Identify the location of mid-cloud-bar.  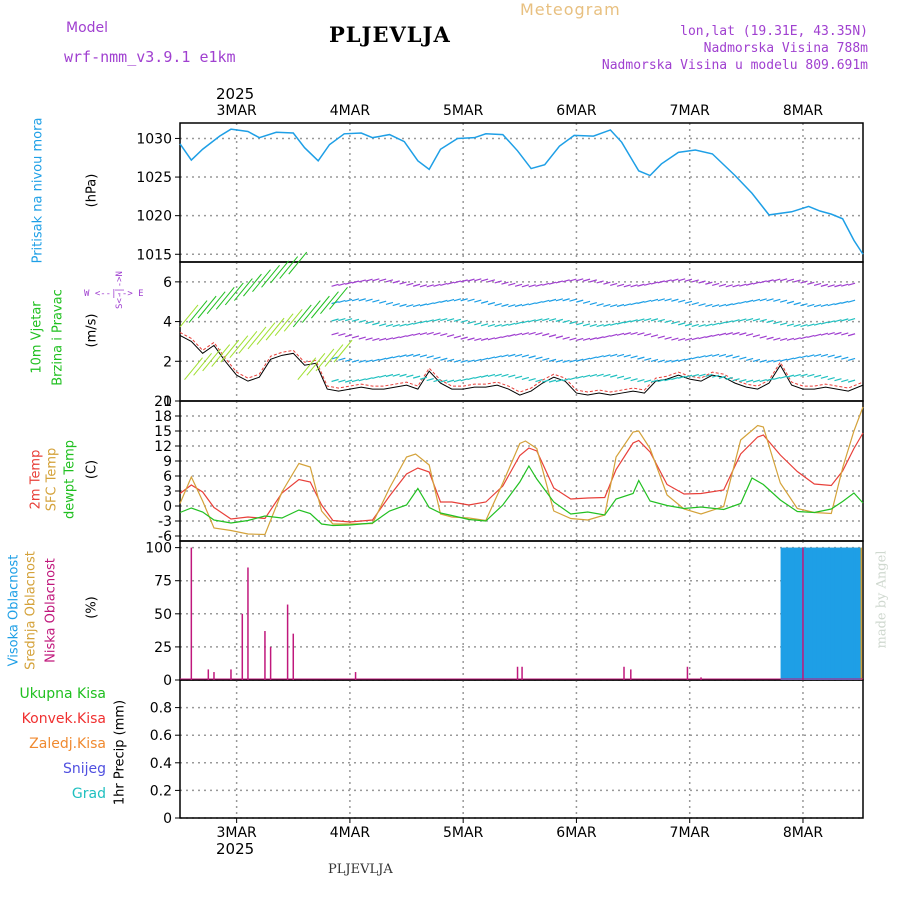
(861, 613).